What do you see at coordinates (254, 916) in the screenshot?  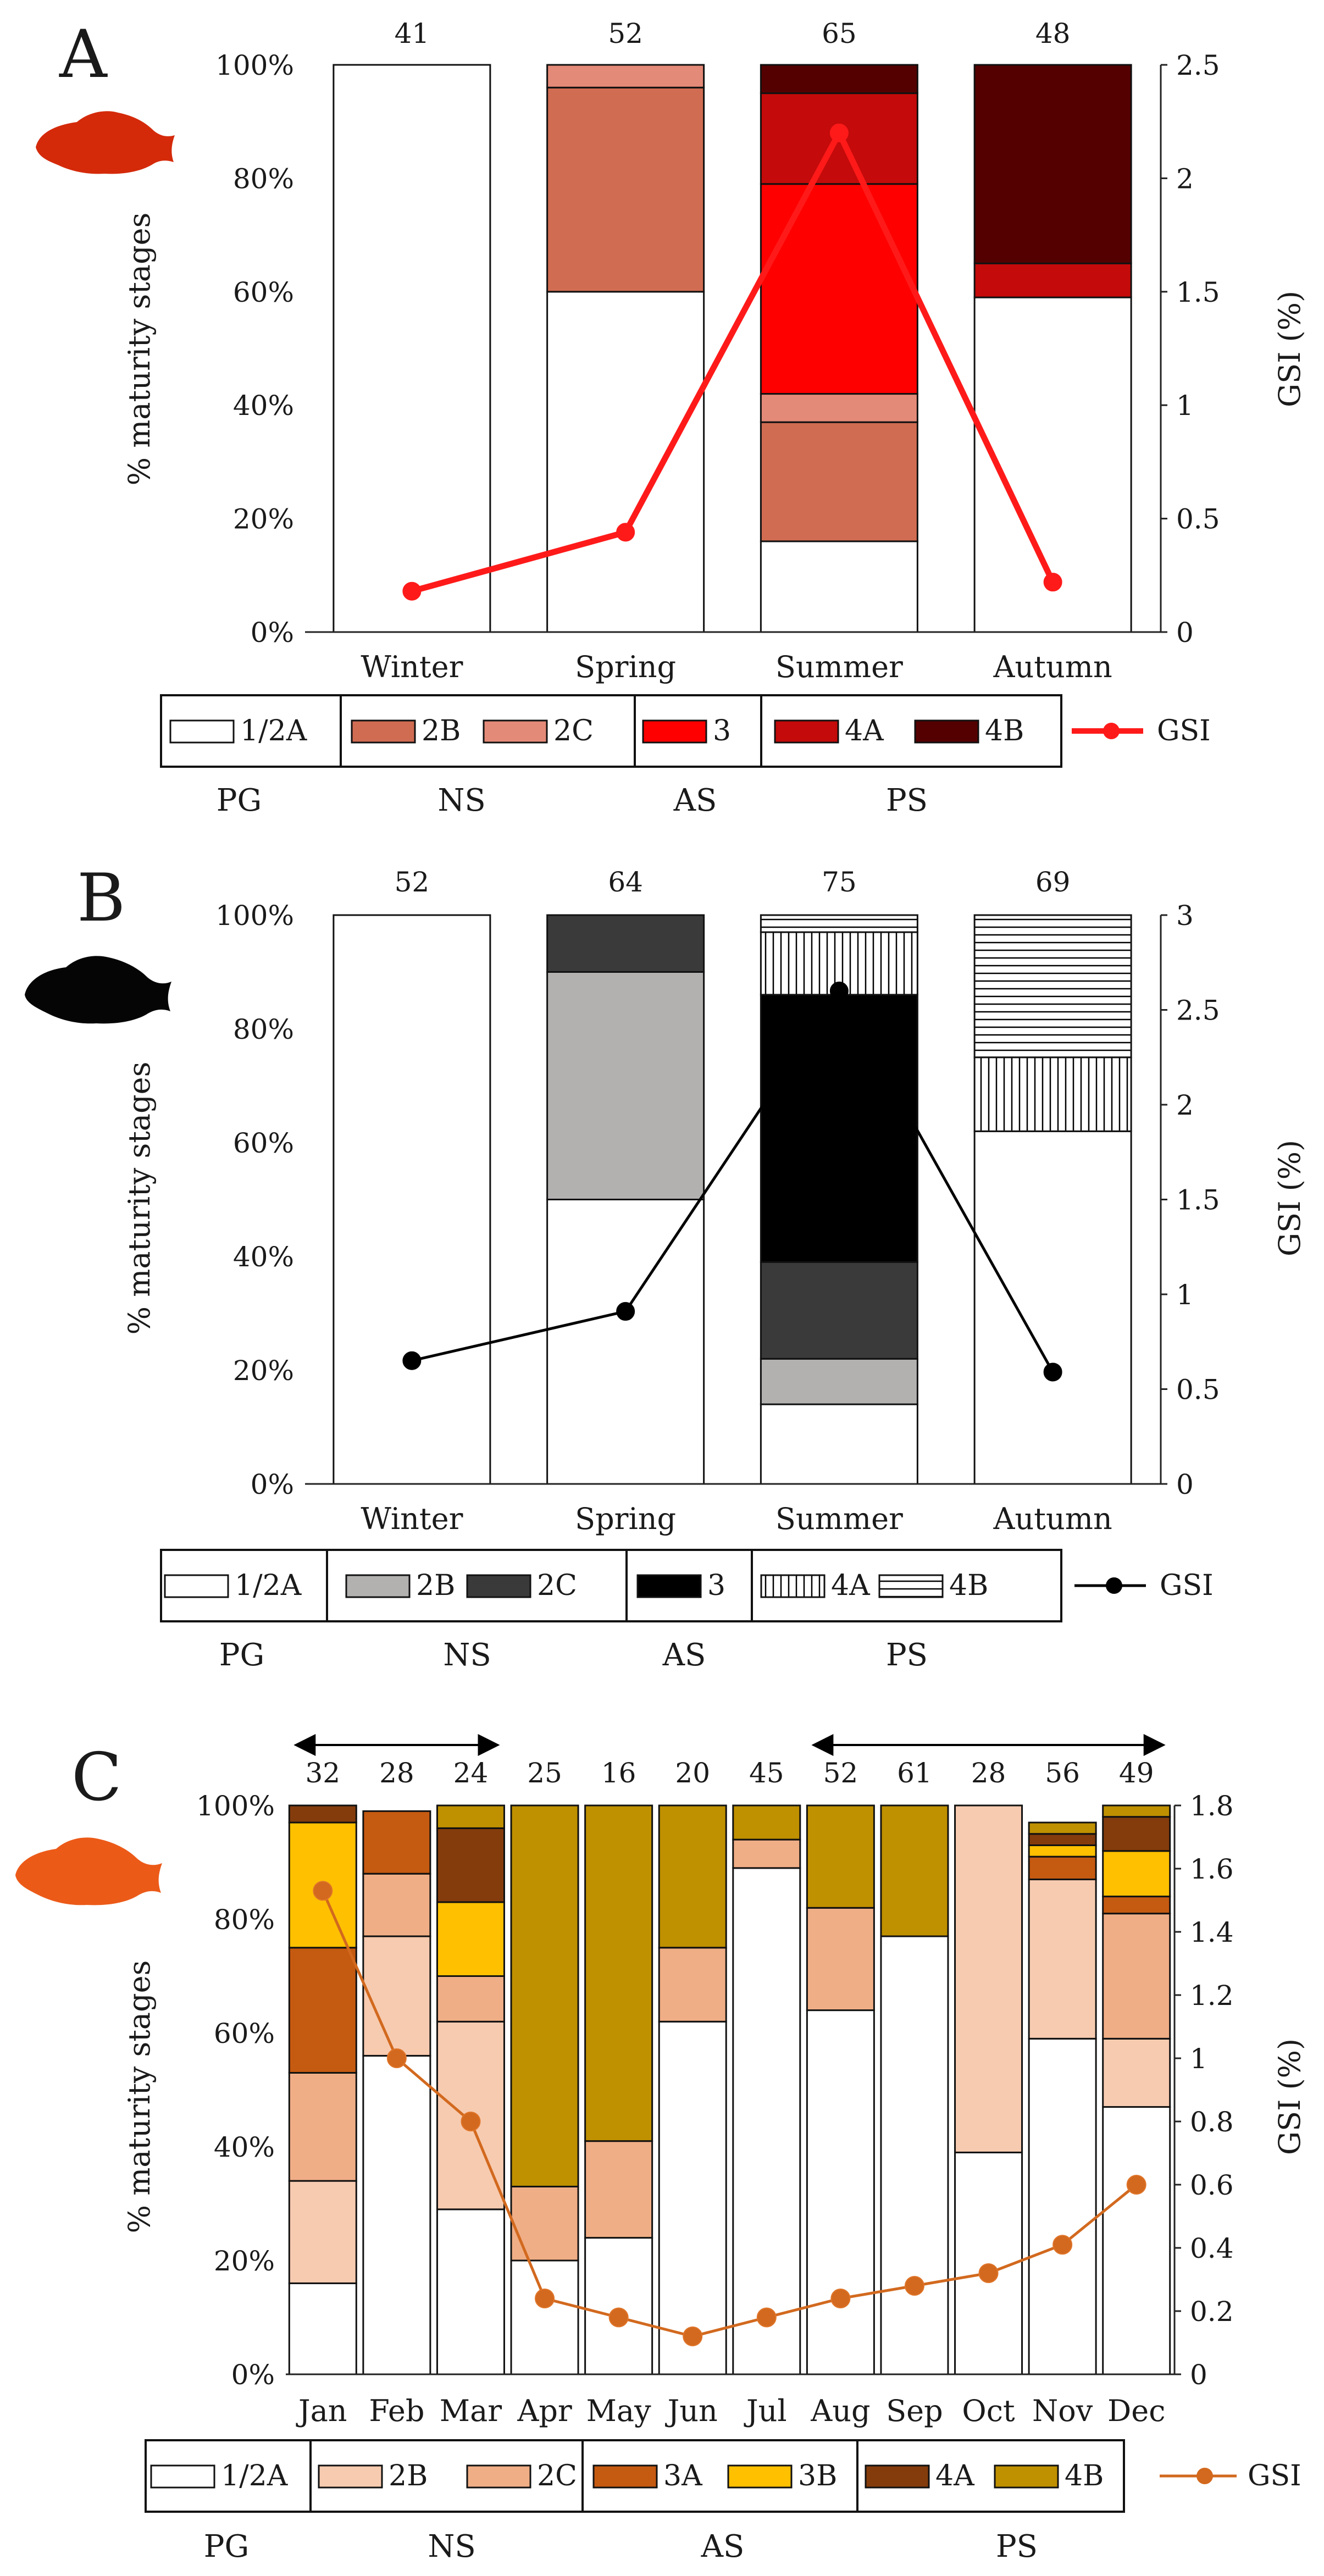 I see `y-tick-label: 100%` at bounding box center [254, 916].